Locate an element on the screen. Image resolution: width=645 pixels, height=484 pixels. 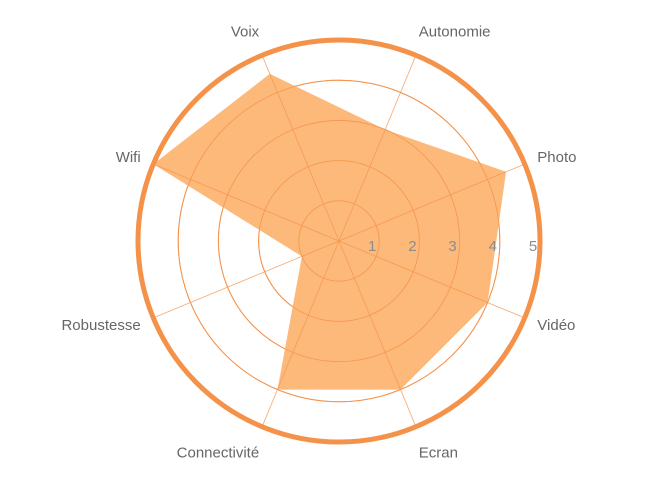
axis-label-wifi: Wifi is located at coordinates (128, 157).